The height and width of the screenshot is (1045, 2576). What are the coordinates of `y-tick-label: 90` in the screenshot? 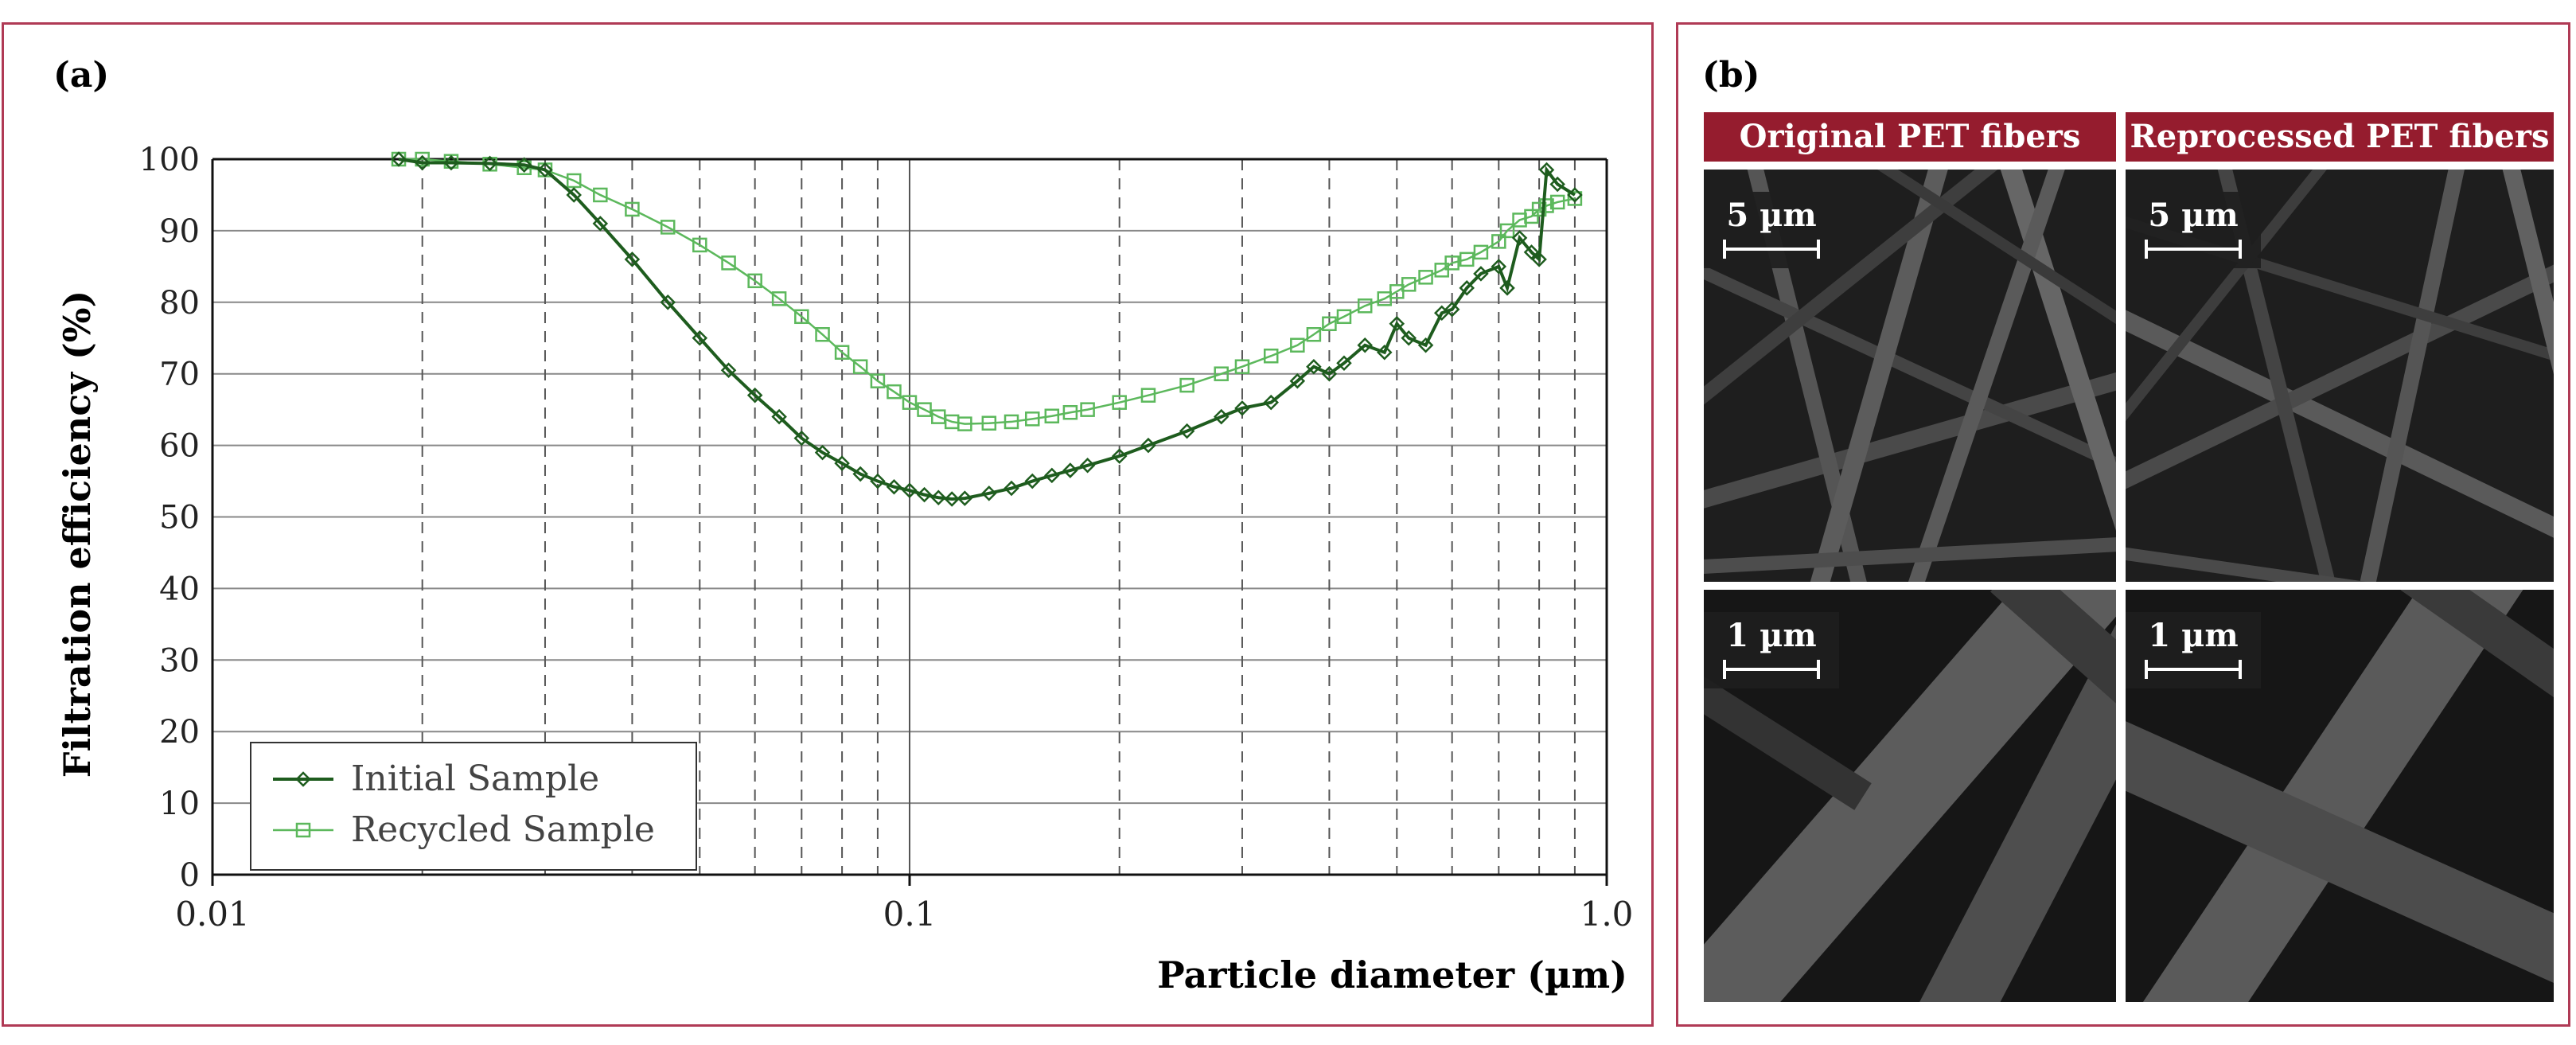 It's located at (179, 231).